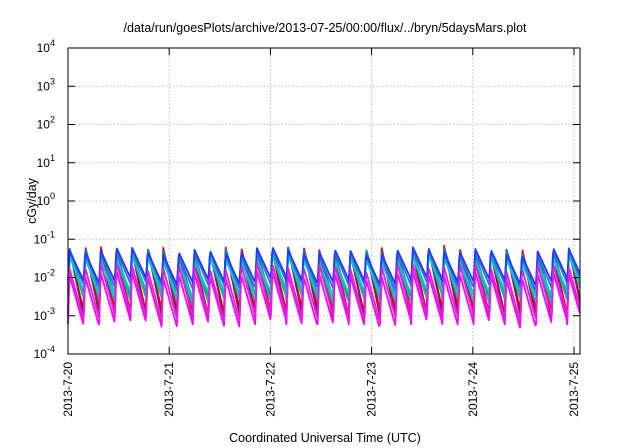 Image resolution: width=640 pixels, height=448 pixels. I want to click on x-tick-label: 2013-7-22, so click(270, 389).